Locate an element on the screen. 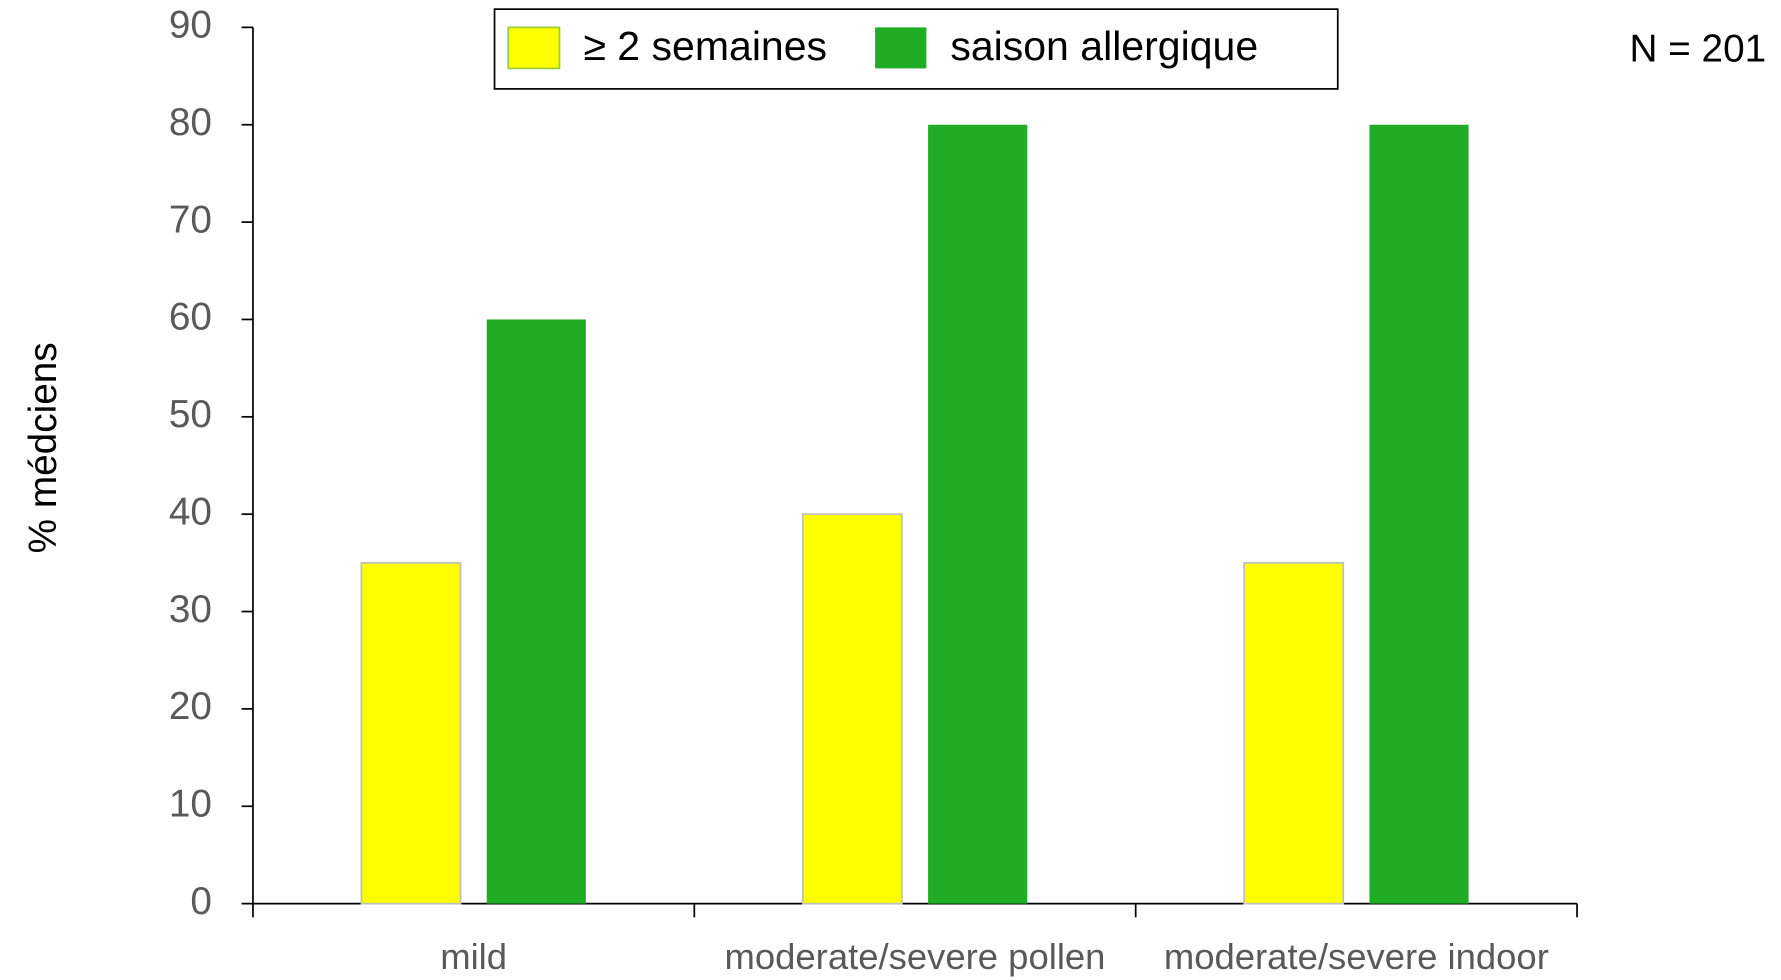  x-tick-label: mild is located at coordinates (473, 956).